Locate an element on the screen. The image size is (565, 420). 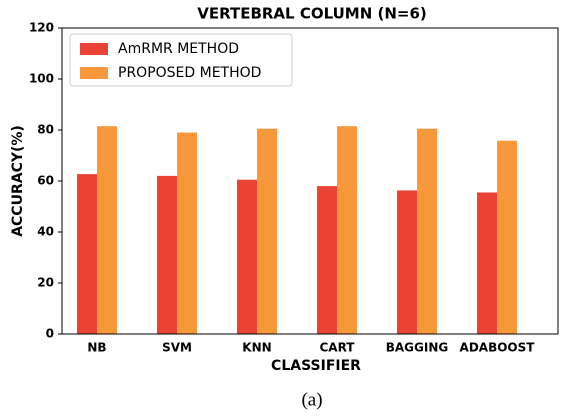
y-tick-label: 100 is located at coordinates (41, 79).